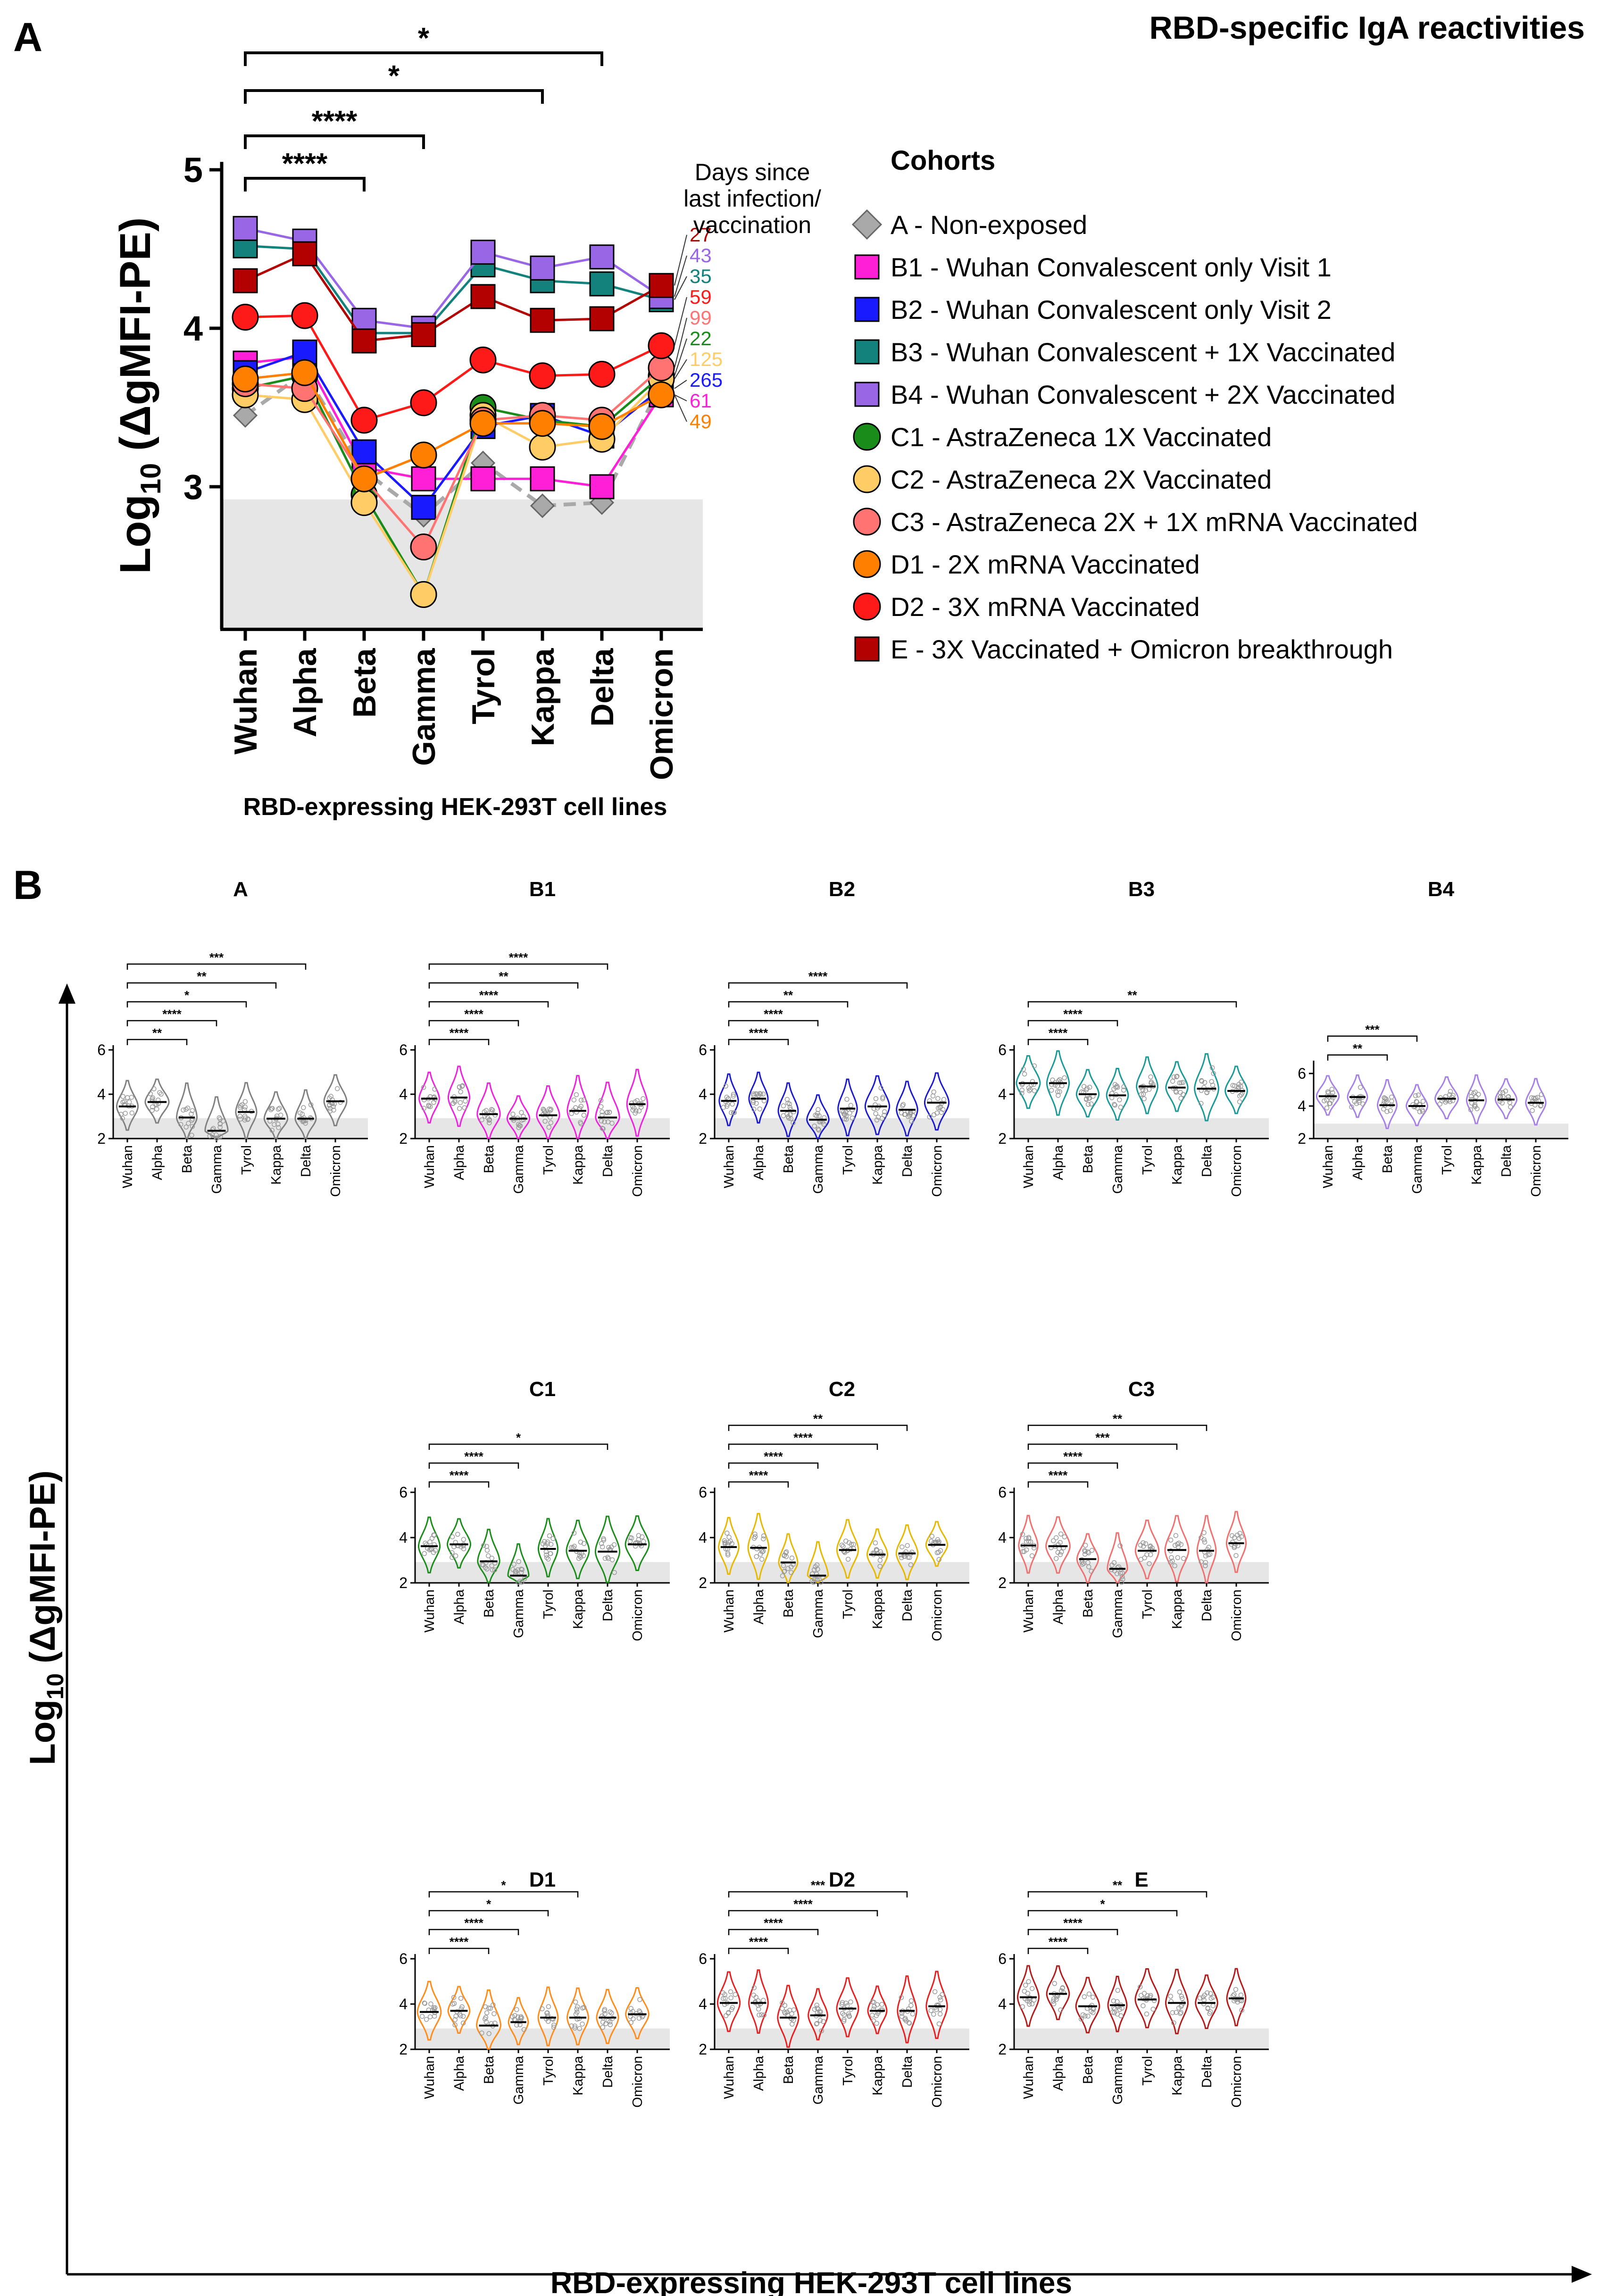 The height and width of the screenshot is (2296, 1599). Describe the element at coordinates (680, 260) in the screenshot. I see `days-leader-line` at that location.